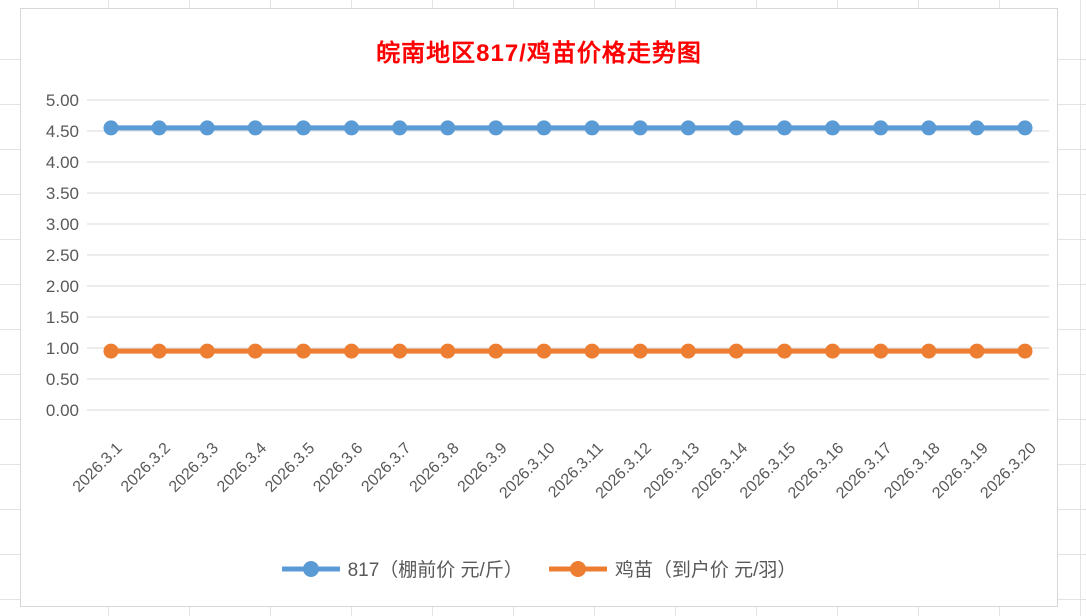  I want to click on legend-label-817: 817（棚前价 元/斤）, so click(435, 570).